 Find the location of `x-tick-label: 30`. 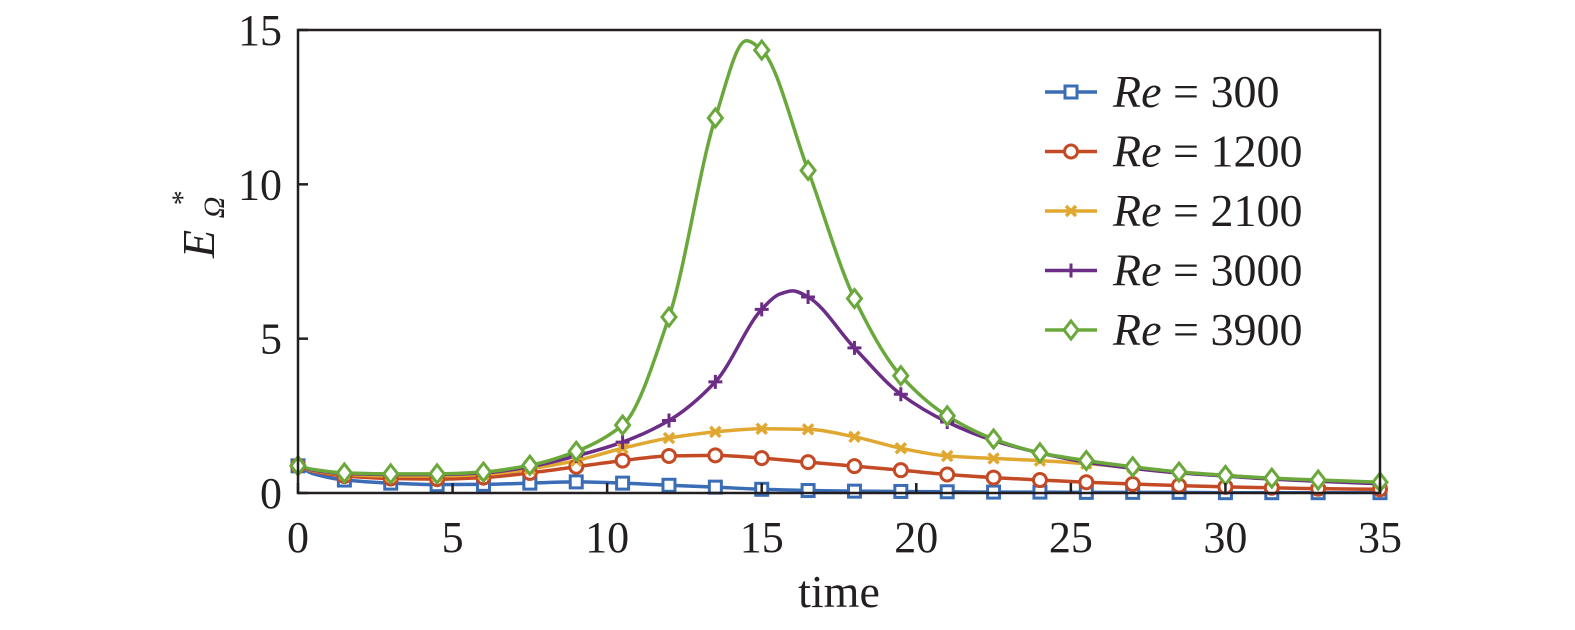

x-tick-label: 30 is located at coordinates (1225, 537).